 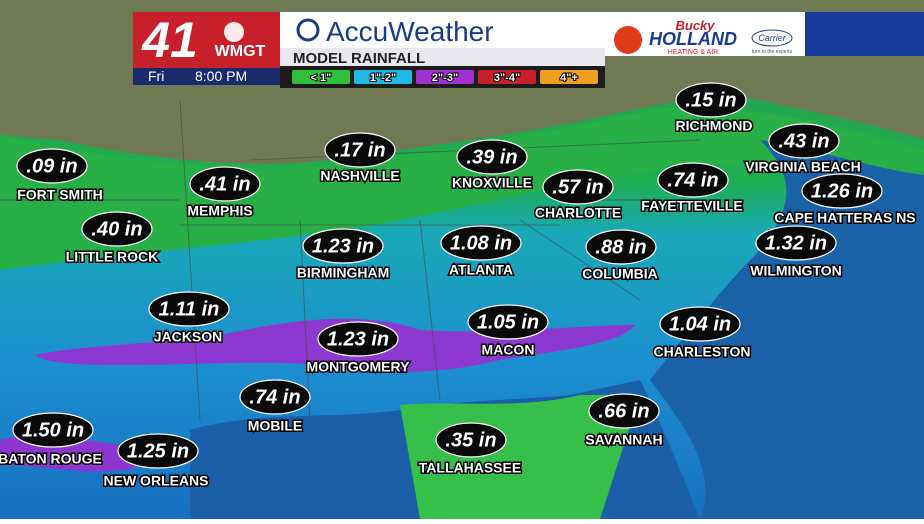 I want to click on rain-amount: 1.04 in, so click(x=700, y=324).